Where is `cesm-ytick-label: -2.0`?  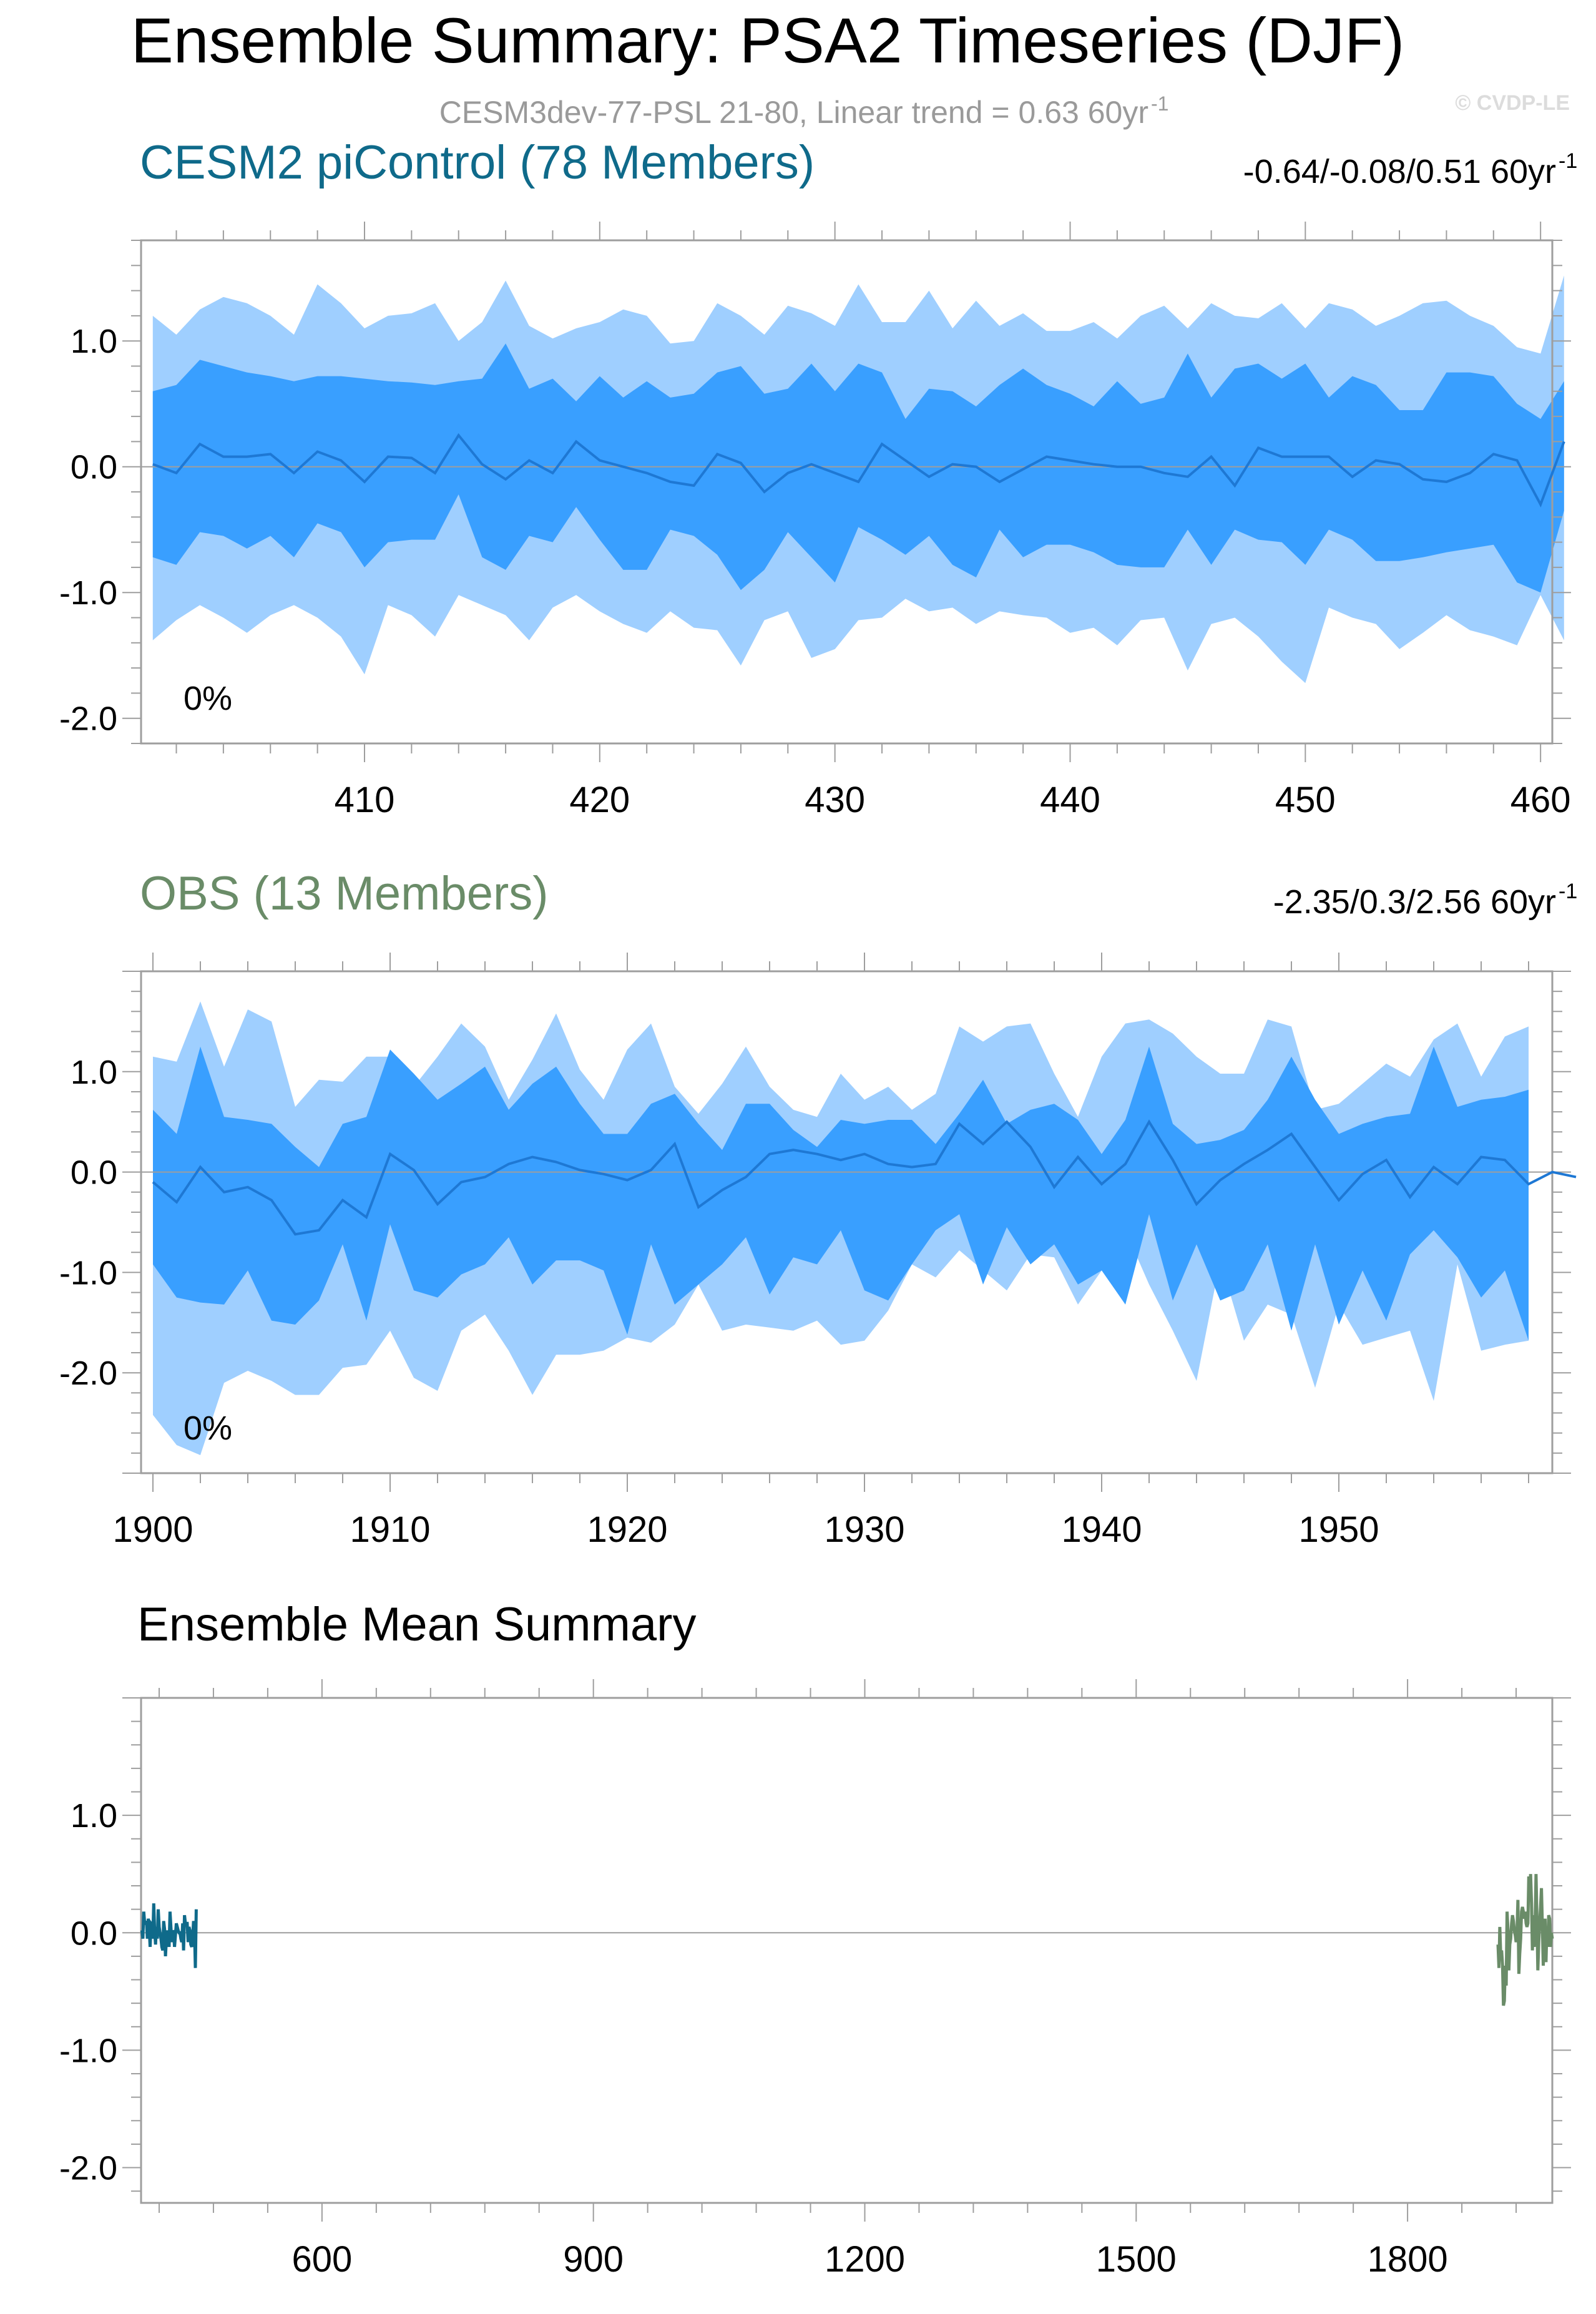 cesm-ytick-label: -2.0 is located at coordinates (88, 719).